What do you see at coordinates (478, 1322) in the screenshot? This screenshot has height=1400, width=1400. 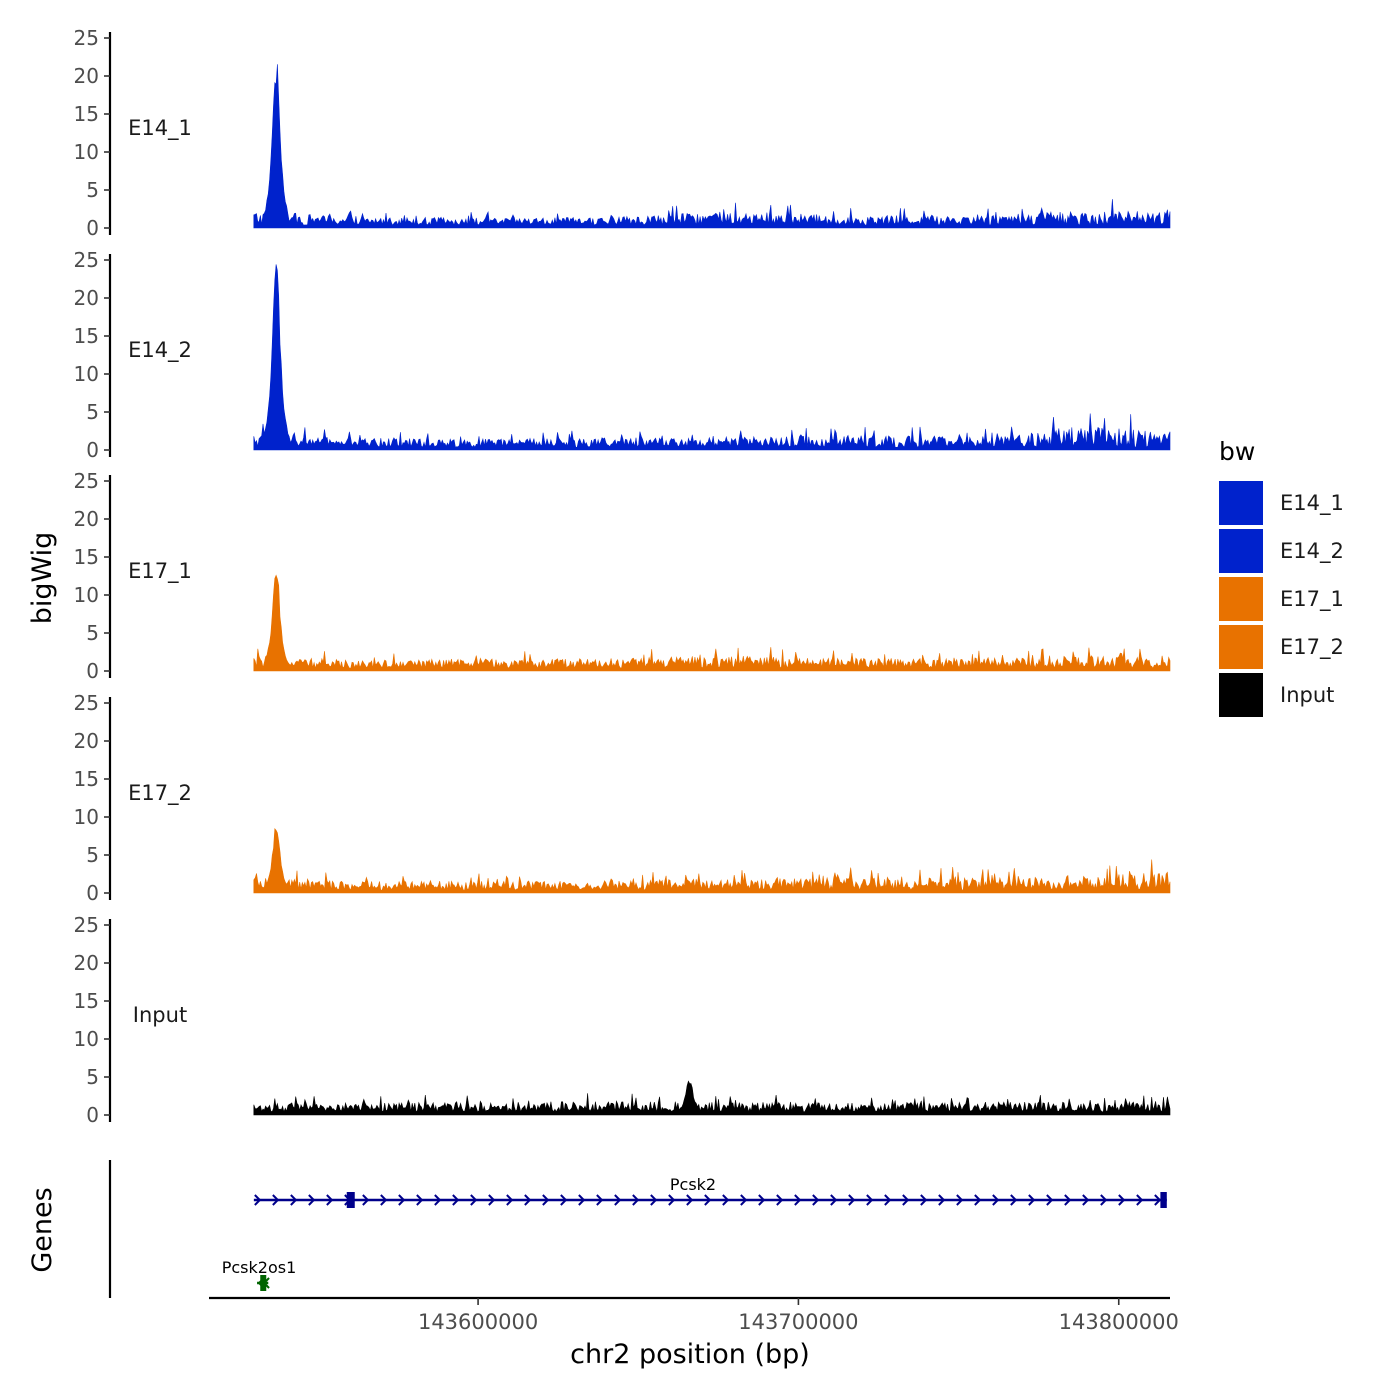 I see `x-tick-label: 143600000` at bounding box center [478, 1322].